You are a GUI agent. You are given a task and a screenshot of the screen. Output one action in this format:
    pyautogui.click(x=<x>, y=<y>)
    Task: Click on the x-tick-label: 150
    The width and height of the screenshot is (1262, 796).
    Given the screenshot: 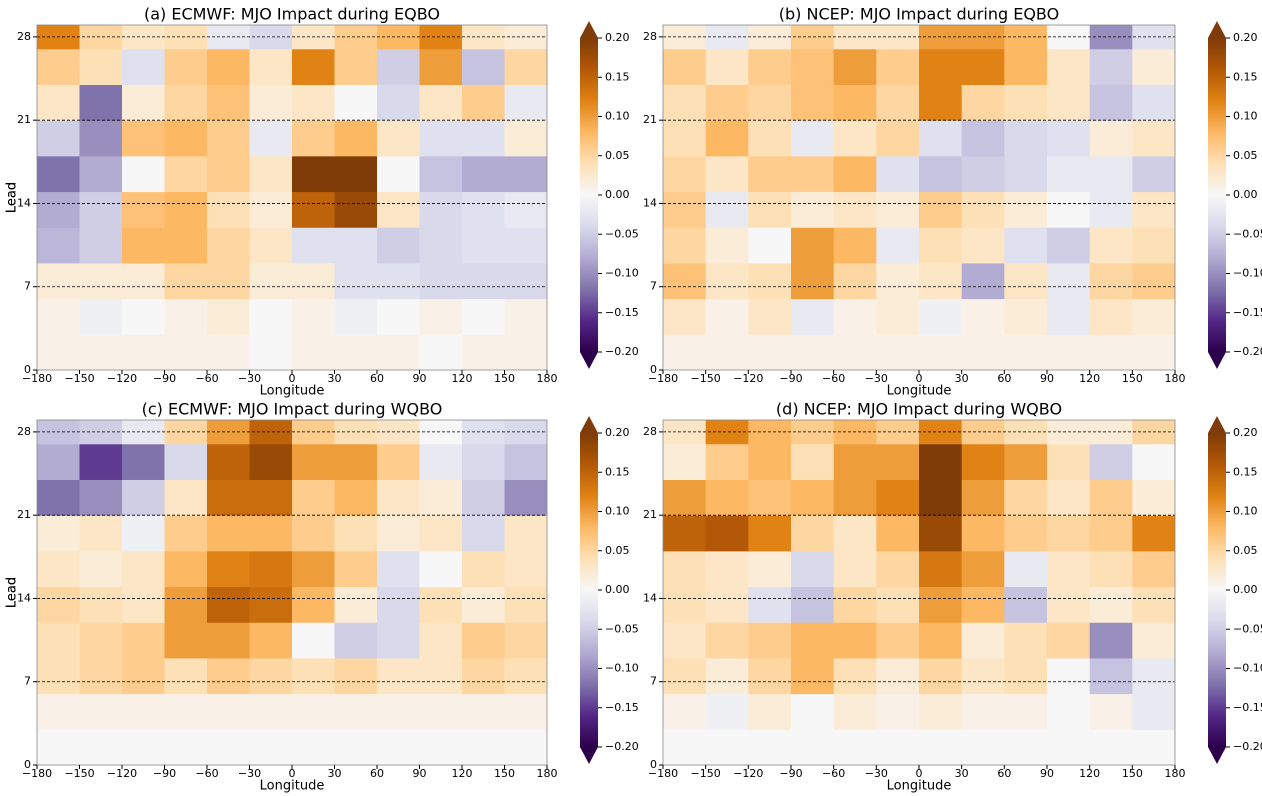 What is the action you would take?
    pyautogui.click(x=1132, y=773)
    